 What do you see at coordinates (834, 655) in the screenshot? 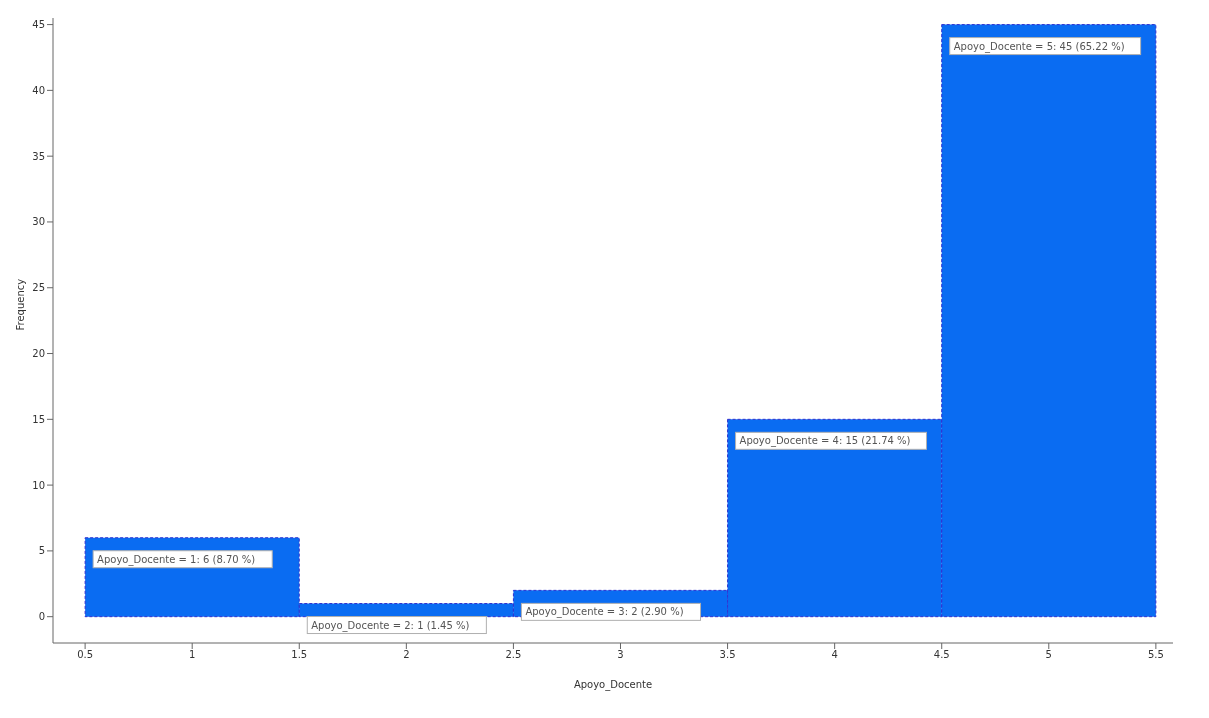
I see `x-tick-label: 4` at bounding box center [834, 655].